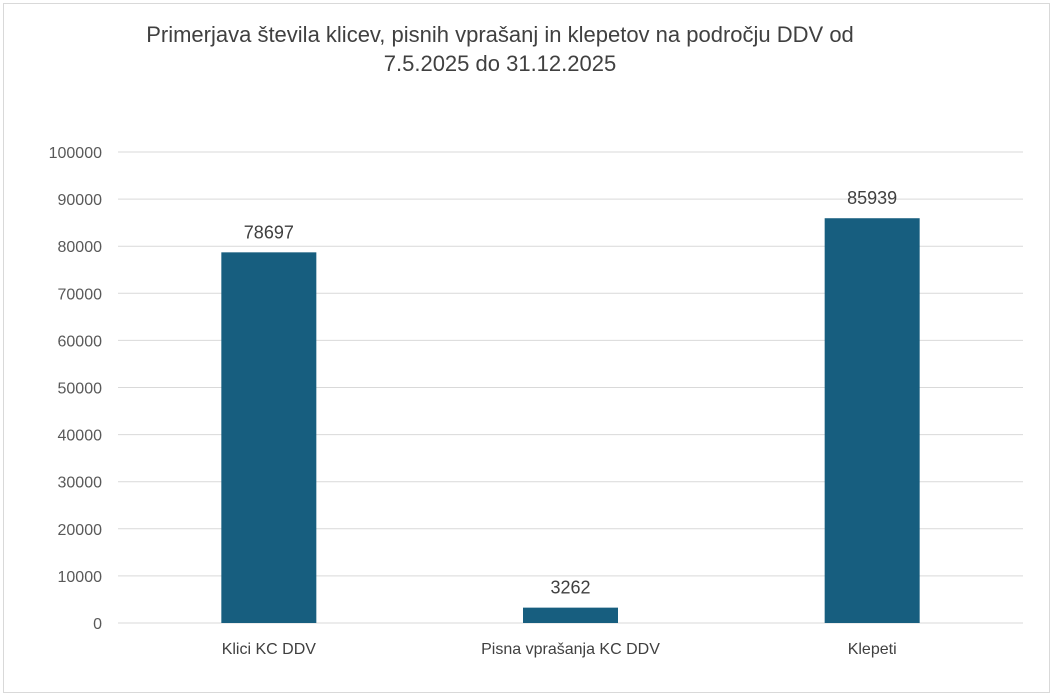 The image size is (1055, 698). I want to click on category-label-1: Klici KC DDV, so click(269, 649).